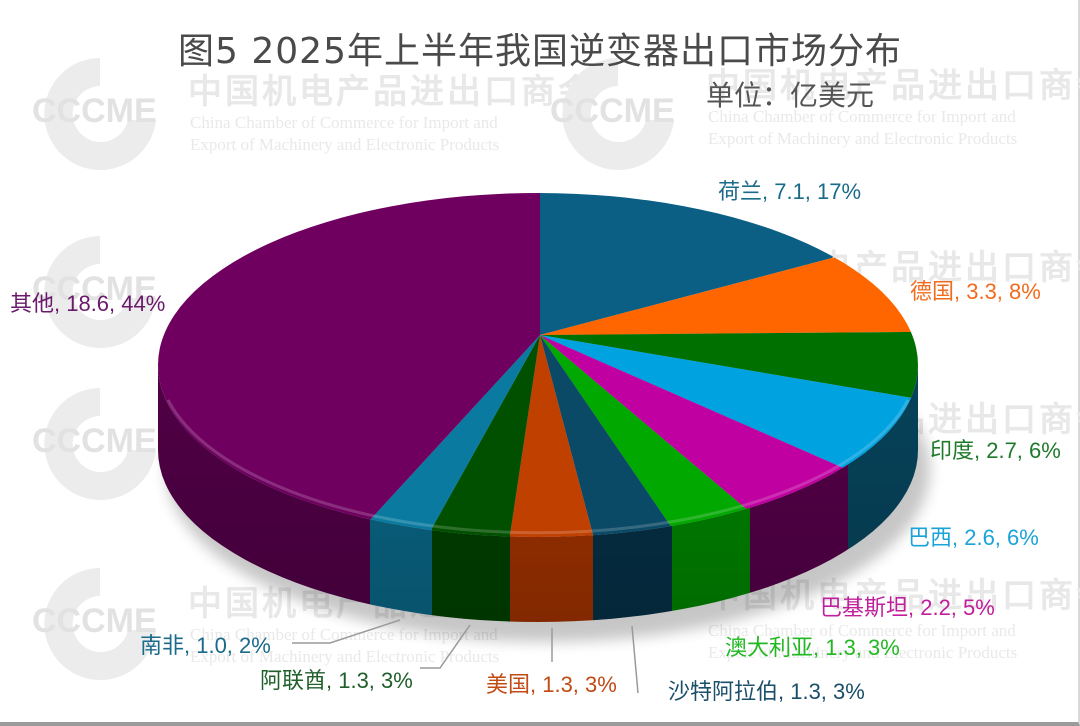 The width and height of the screenshot is (1080, 726). I want to click on slice-australia, so click(645, 436).